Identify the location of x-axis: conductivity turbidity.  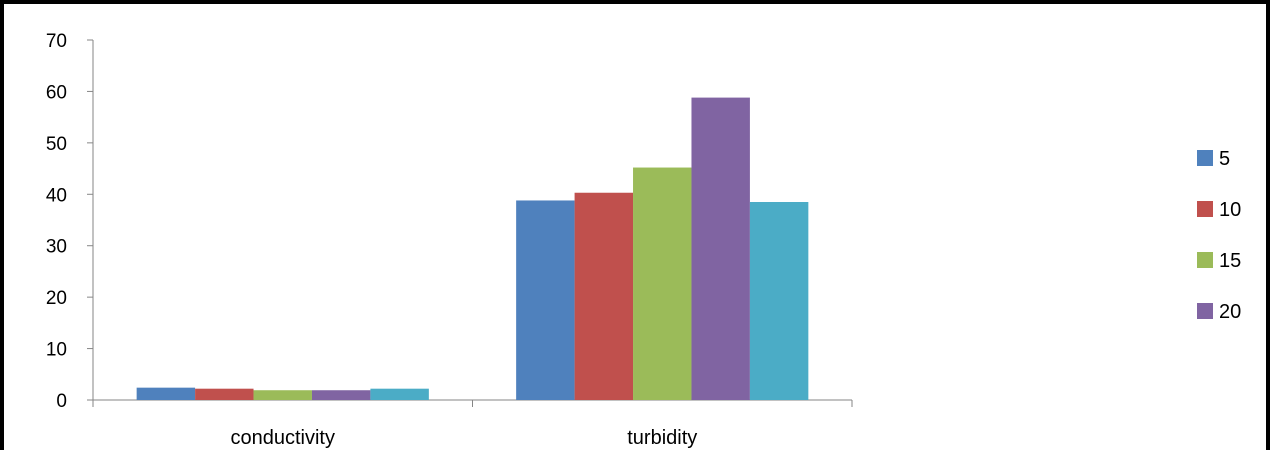
(472, 424).